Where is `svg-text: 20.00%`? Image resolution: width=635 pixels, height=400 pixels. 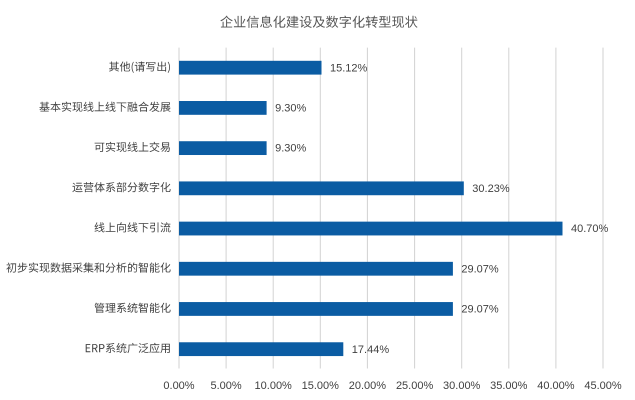 svg-text: 20.00% is located at coordinates (368, 386).